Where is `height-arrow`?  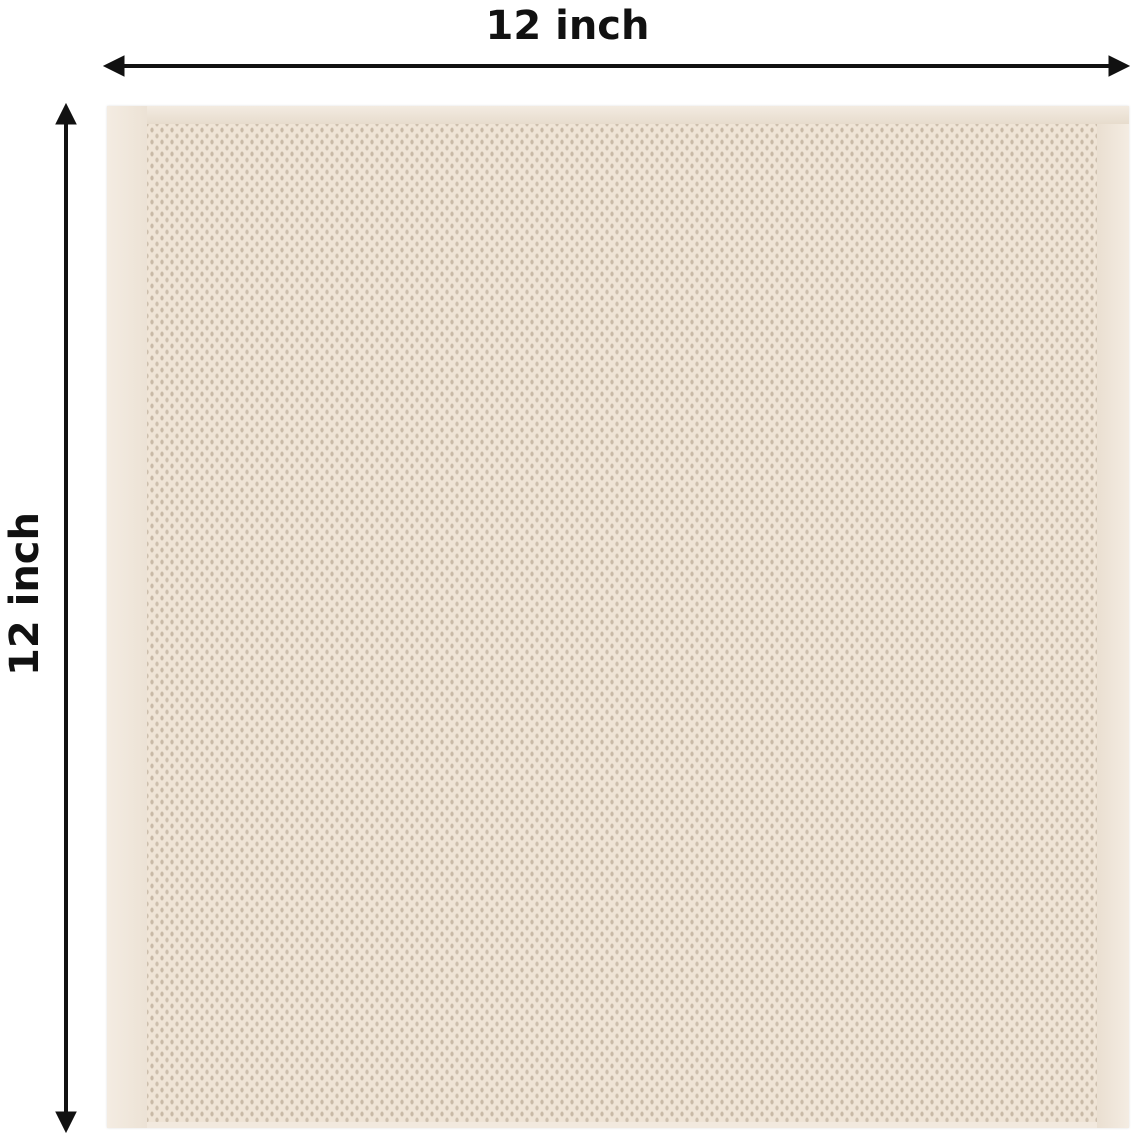 height-arrow is located at coordinates (66, 617).